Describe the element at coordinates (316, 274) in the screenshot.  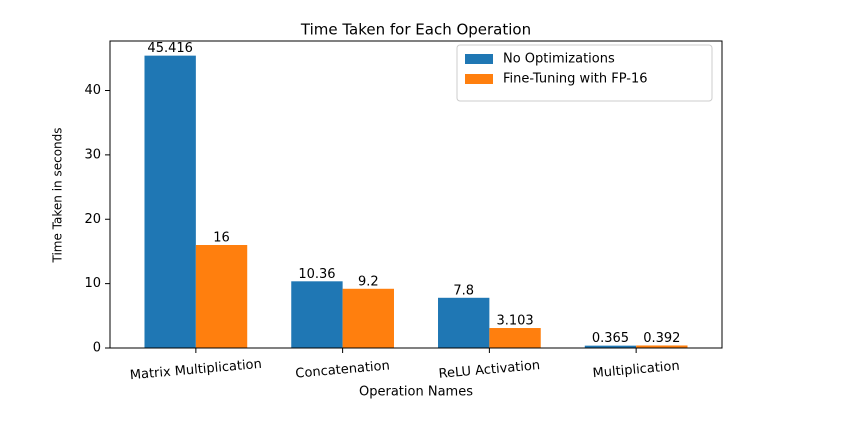
I see `value-label: 10.36` at that location.